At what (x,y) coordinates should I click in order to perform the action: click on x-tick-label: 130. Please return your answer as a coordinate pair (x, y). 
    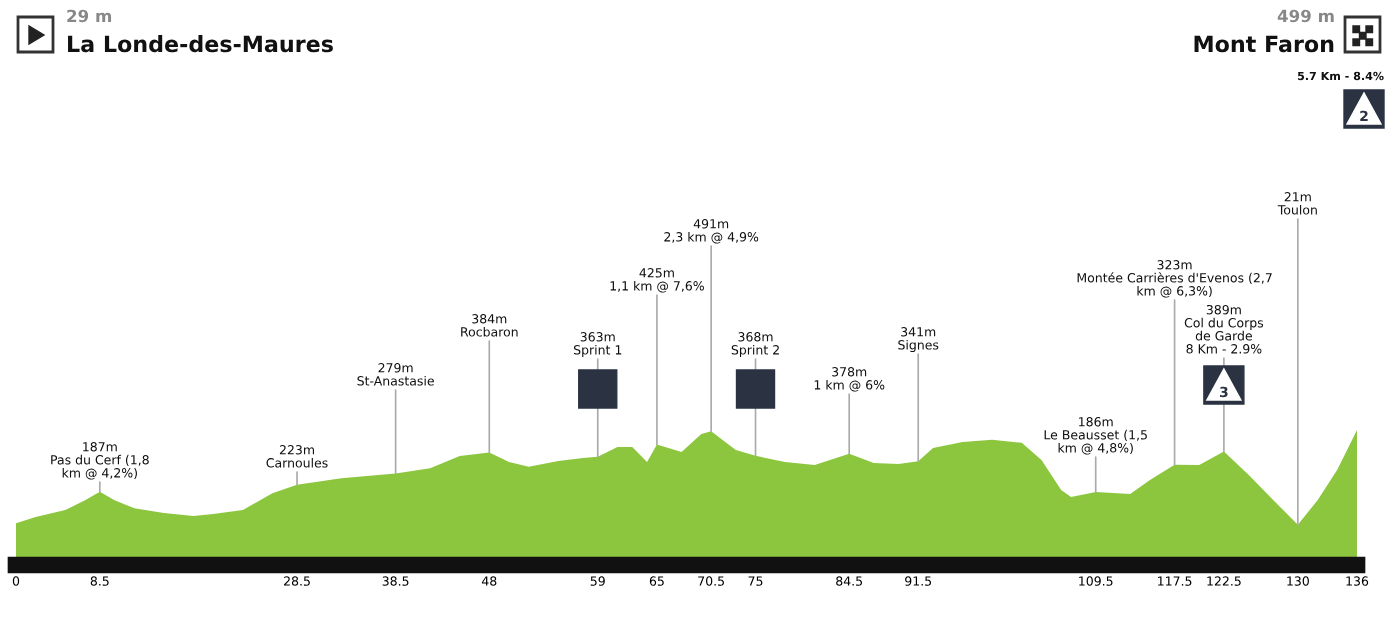
    Looking at the image, I should click on (1298, 581).